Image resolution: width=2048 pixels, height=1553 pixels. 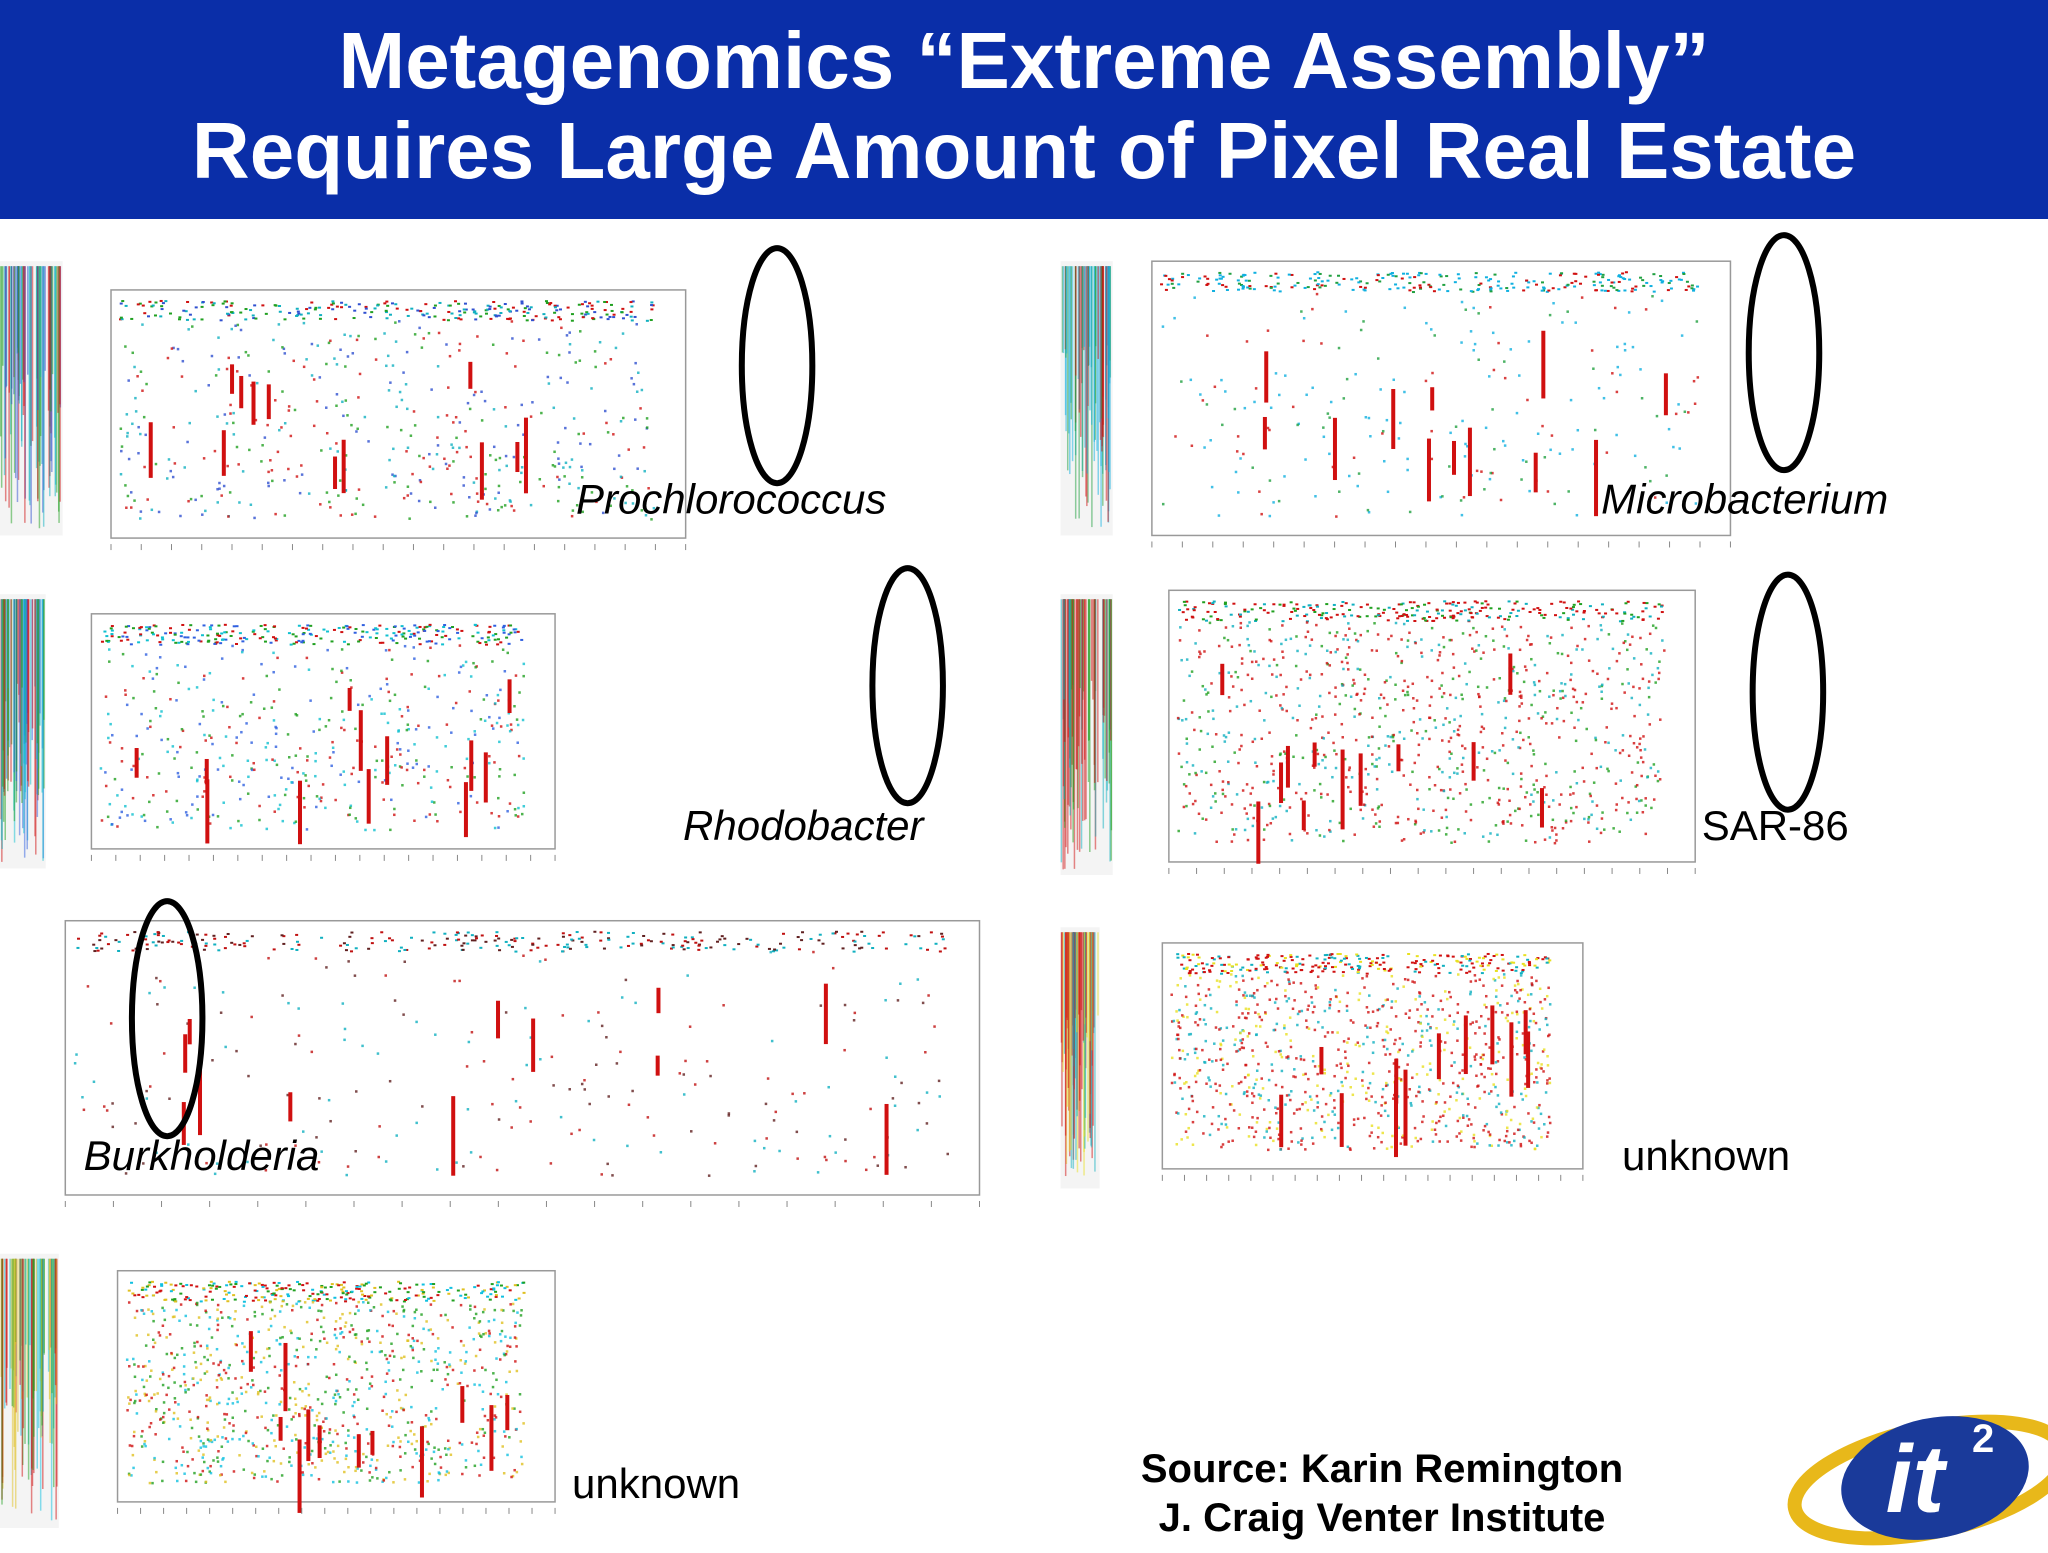 I want to click on highlight-ellipse, so click(x=777, y=366).